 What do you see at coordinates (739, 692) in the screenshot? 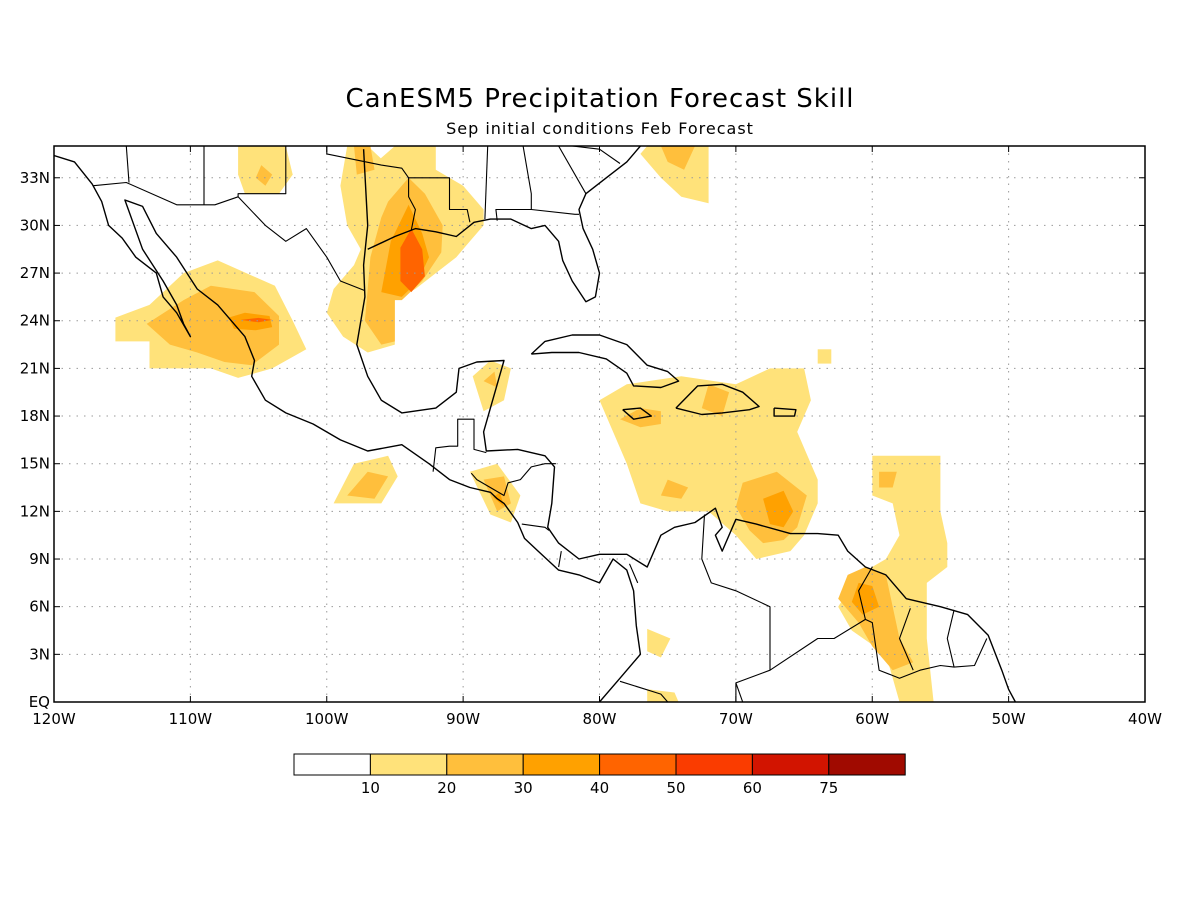
I see `boundary-brazil-colombia` at bounding box center [739, 692].